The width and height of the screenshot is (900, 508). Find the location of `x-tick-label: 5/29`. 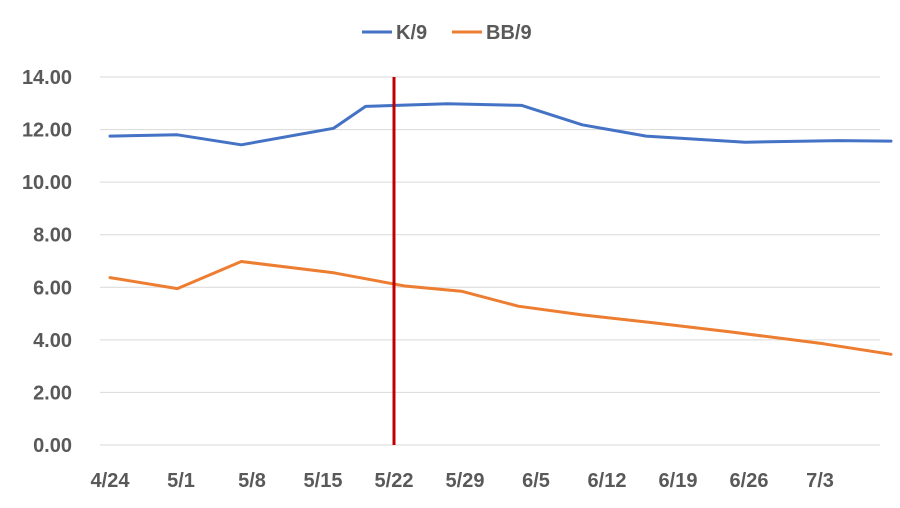

x-tick-label: 5/29 is located at coordinates (465, 481).